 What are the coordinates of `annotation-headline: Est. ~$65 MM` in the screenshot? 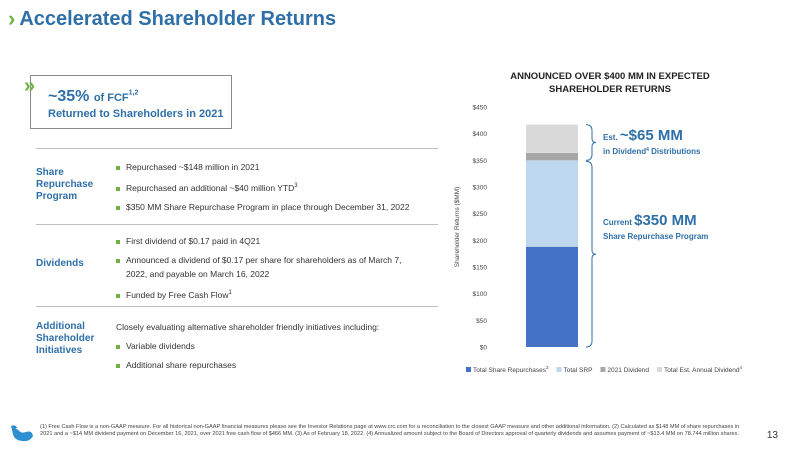 It's located at (643, 135).